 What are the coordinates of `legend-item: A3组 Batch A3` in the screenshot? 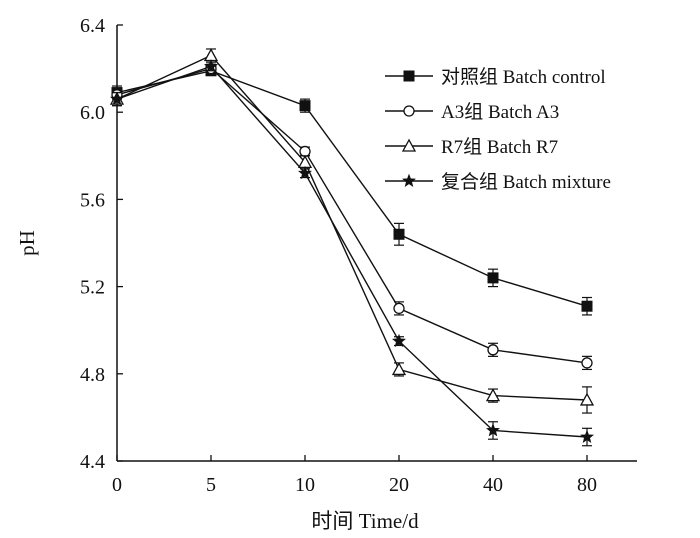 It's located at (472, 112).